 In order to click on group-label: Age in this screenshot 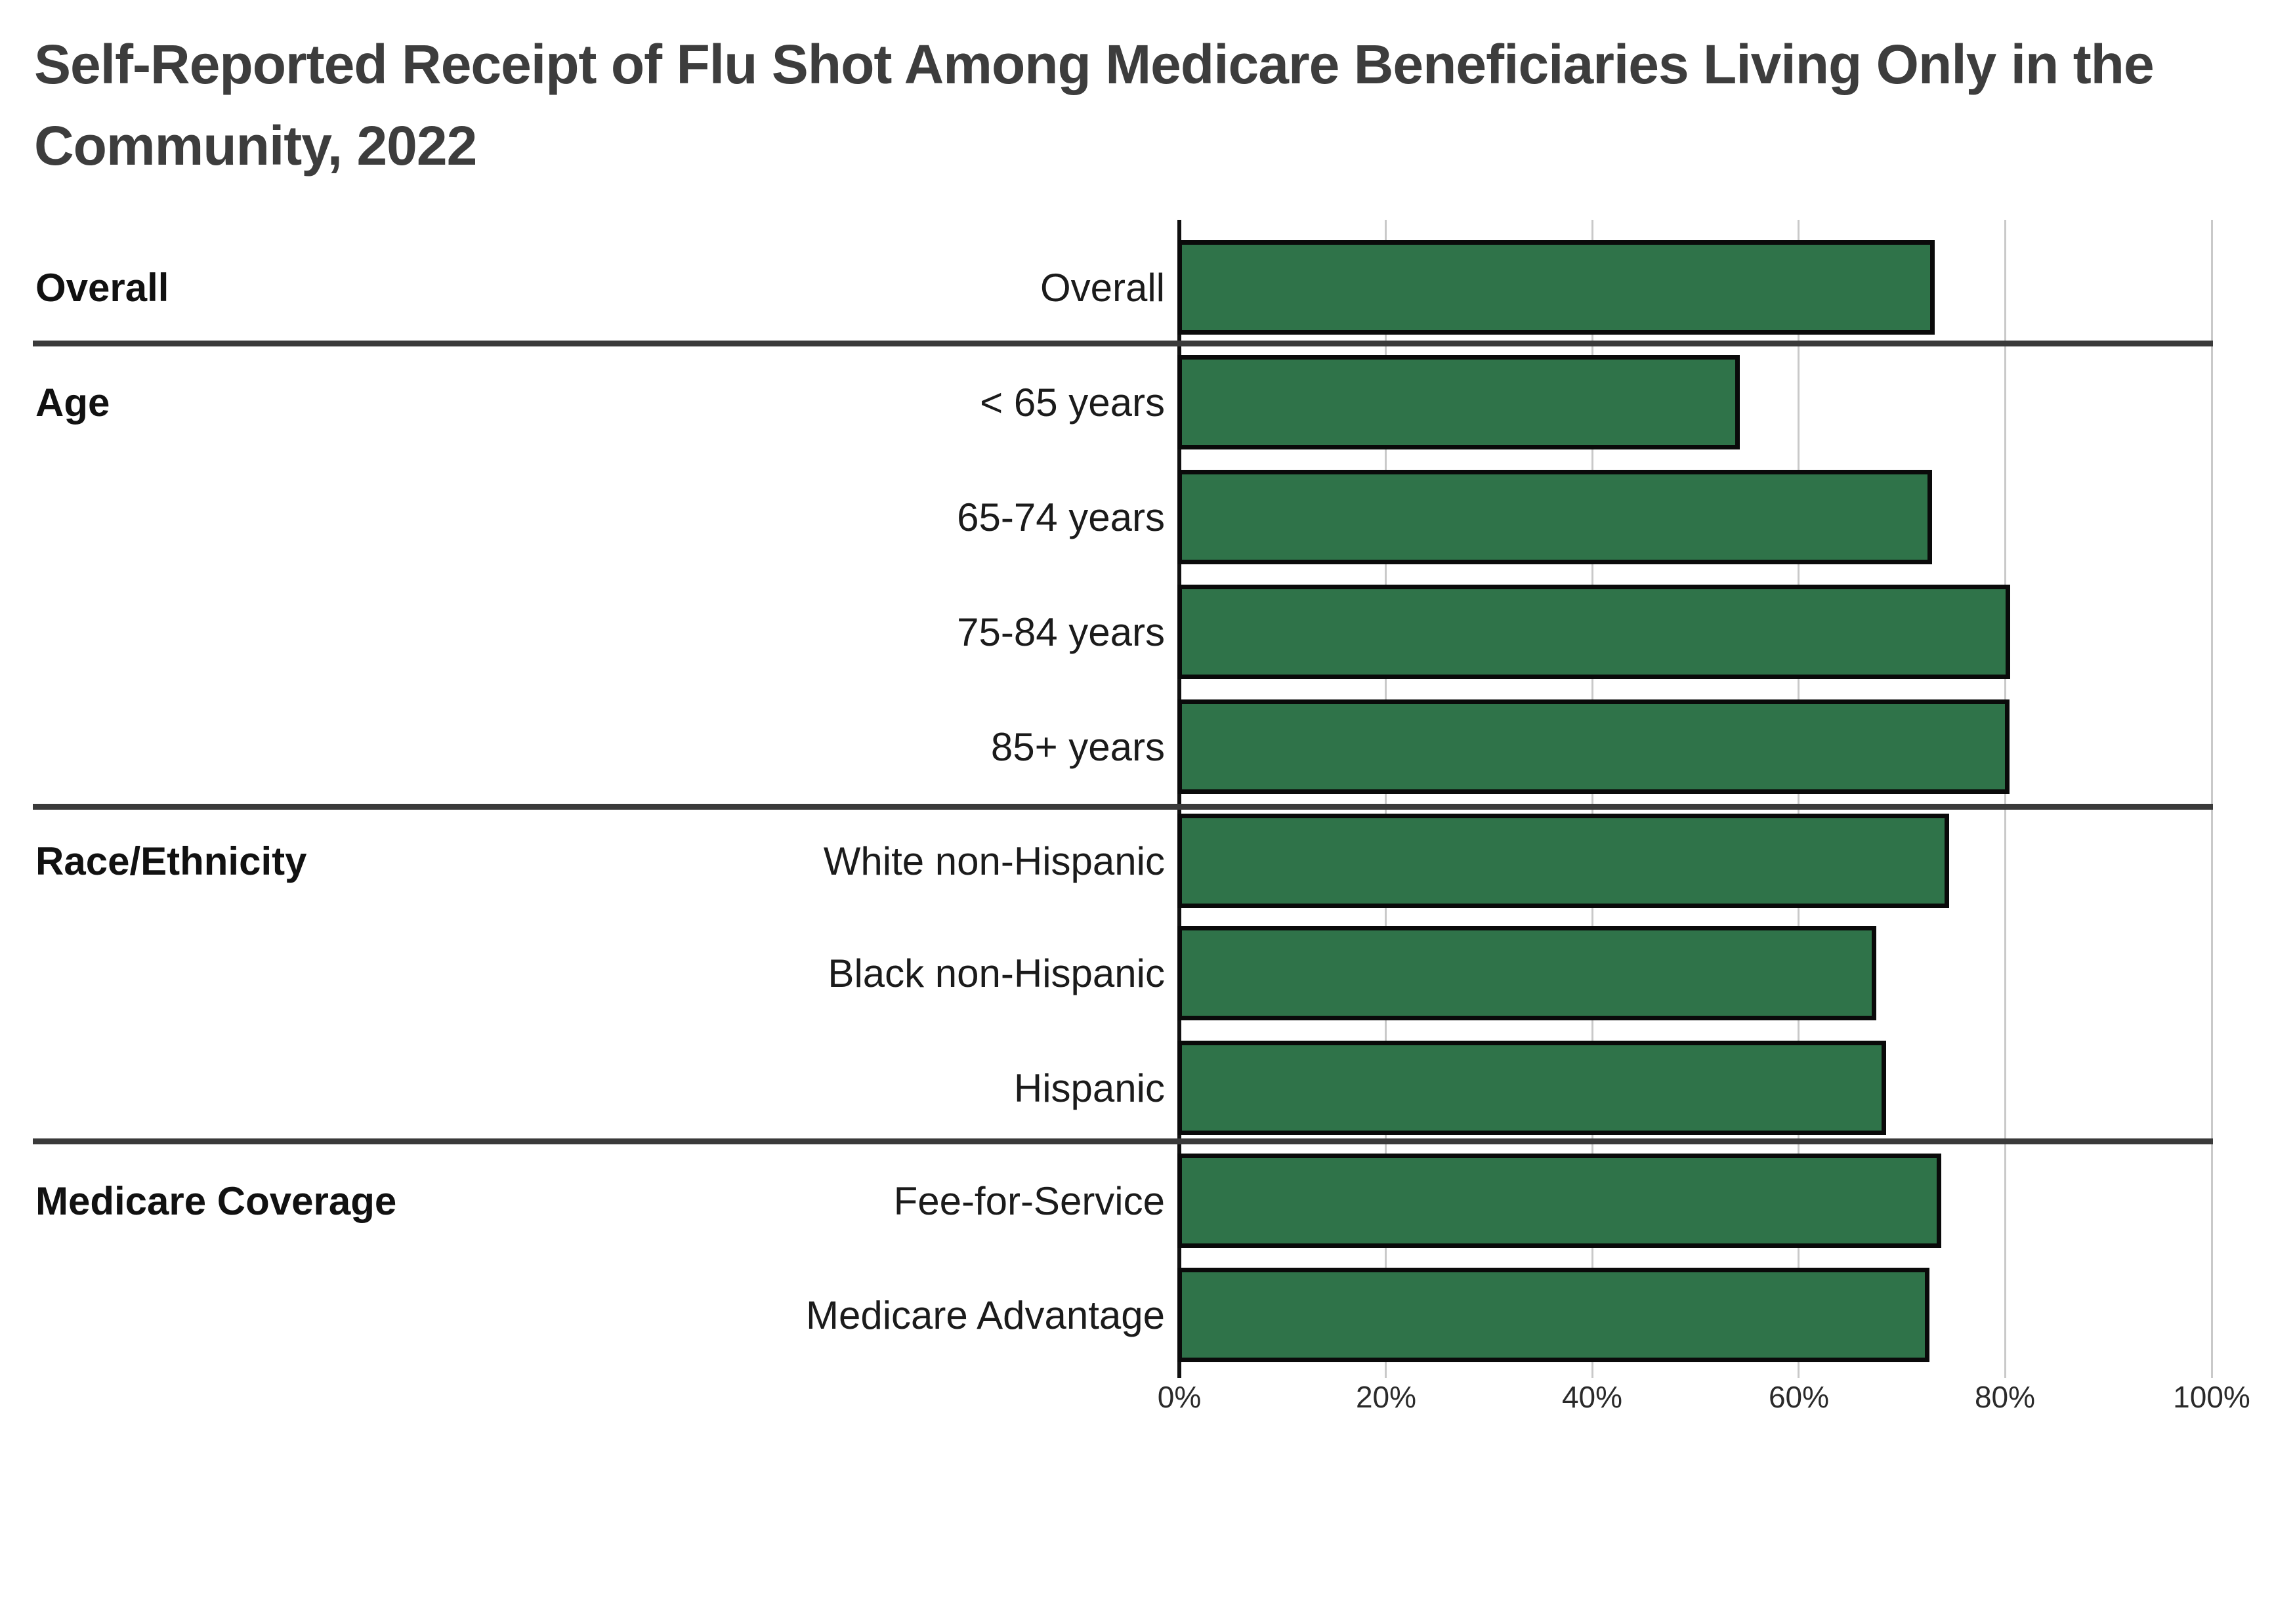, I will do `click(72, 402)`.